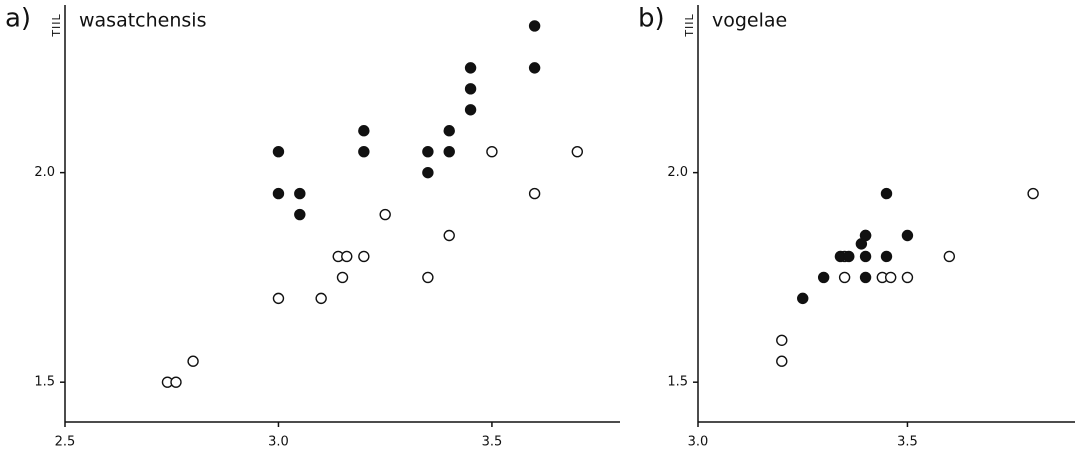 This screenshot has width=1084, height=458. Describe the element at coordinates (18, 19) in the screenshot. I see `panel-label: a)` at that location.